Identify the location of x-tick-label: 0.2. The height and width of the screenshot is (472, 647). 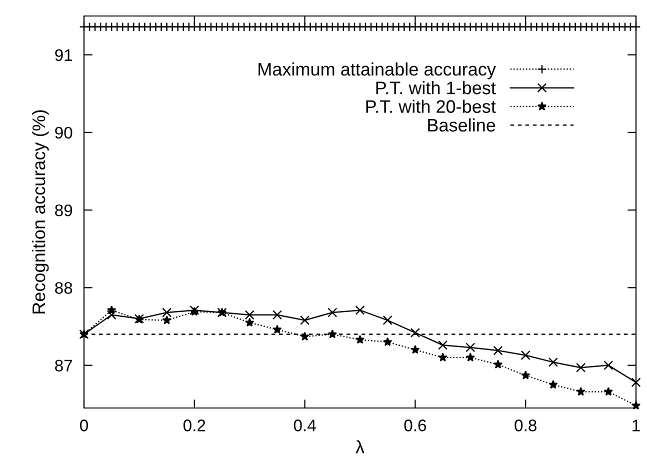
(194, 426).